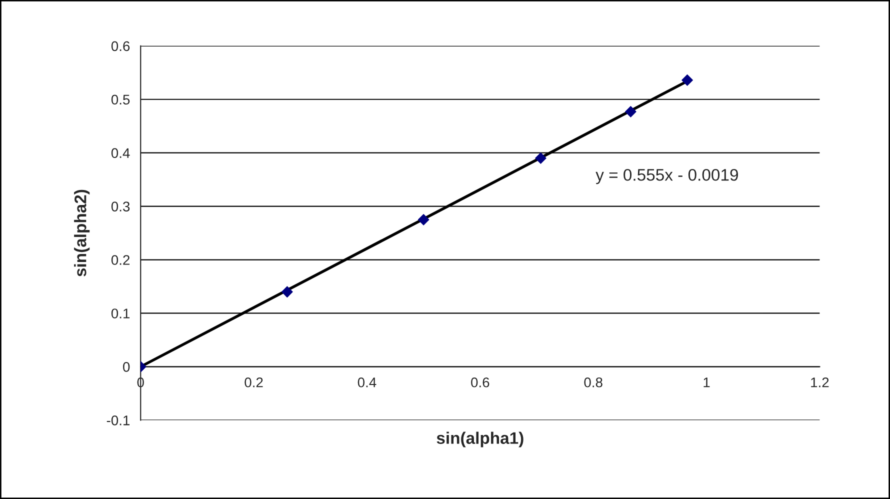 This screenshot has width=890, height=499. I want to click on y-tick-label: -0.1, so click(118, 420).